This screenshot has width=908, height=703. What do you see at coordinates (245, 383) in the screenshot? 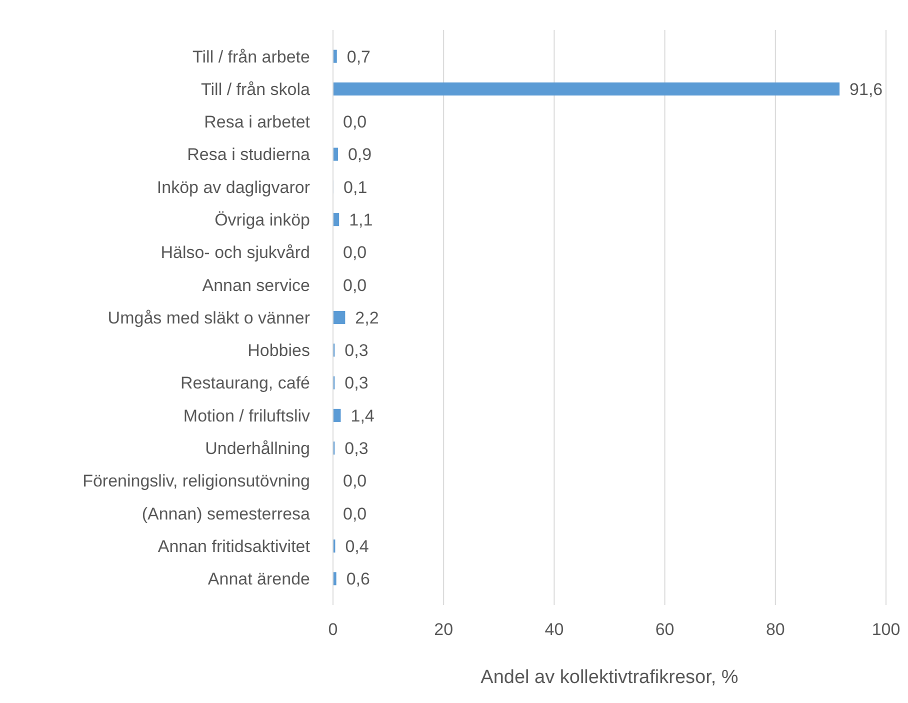
I see `y-tick-label: Restaurang, café` at bounding box center [245, 383].